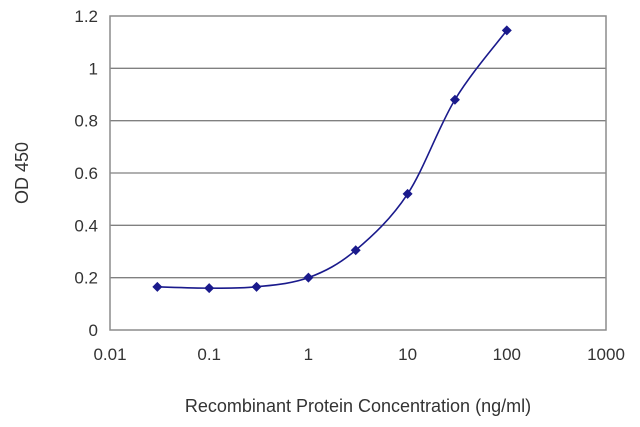  What do you see at coordinates (407, 354) in the screenshot?
I see `x-tick-label: 10` at bounding box center [407, 354].